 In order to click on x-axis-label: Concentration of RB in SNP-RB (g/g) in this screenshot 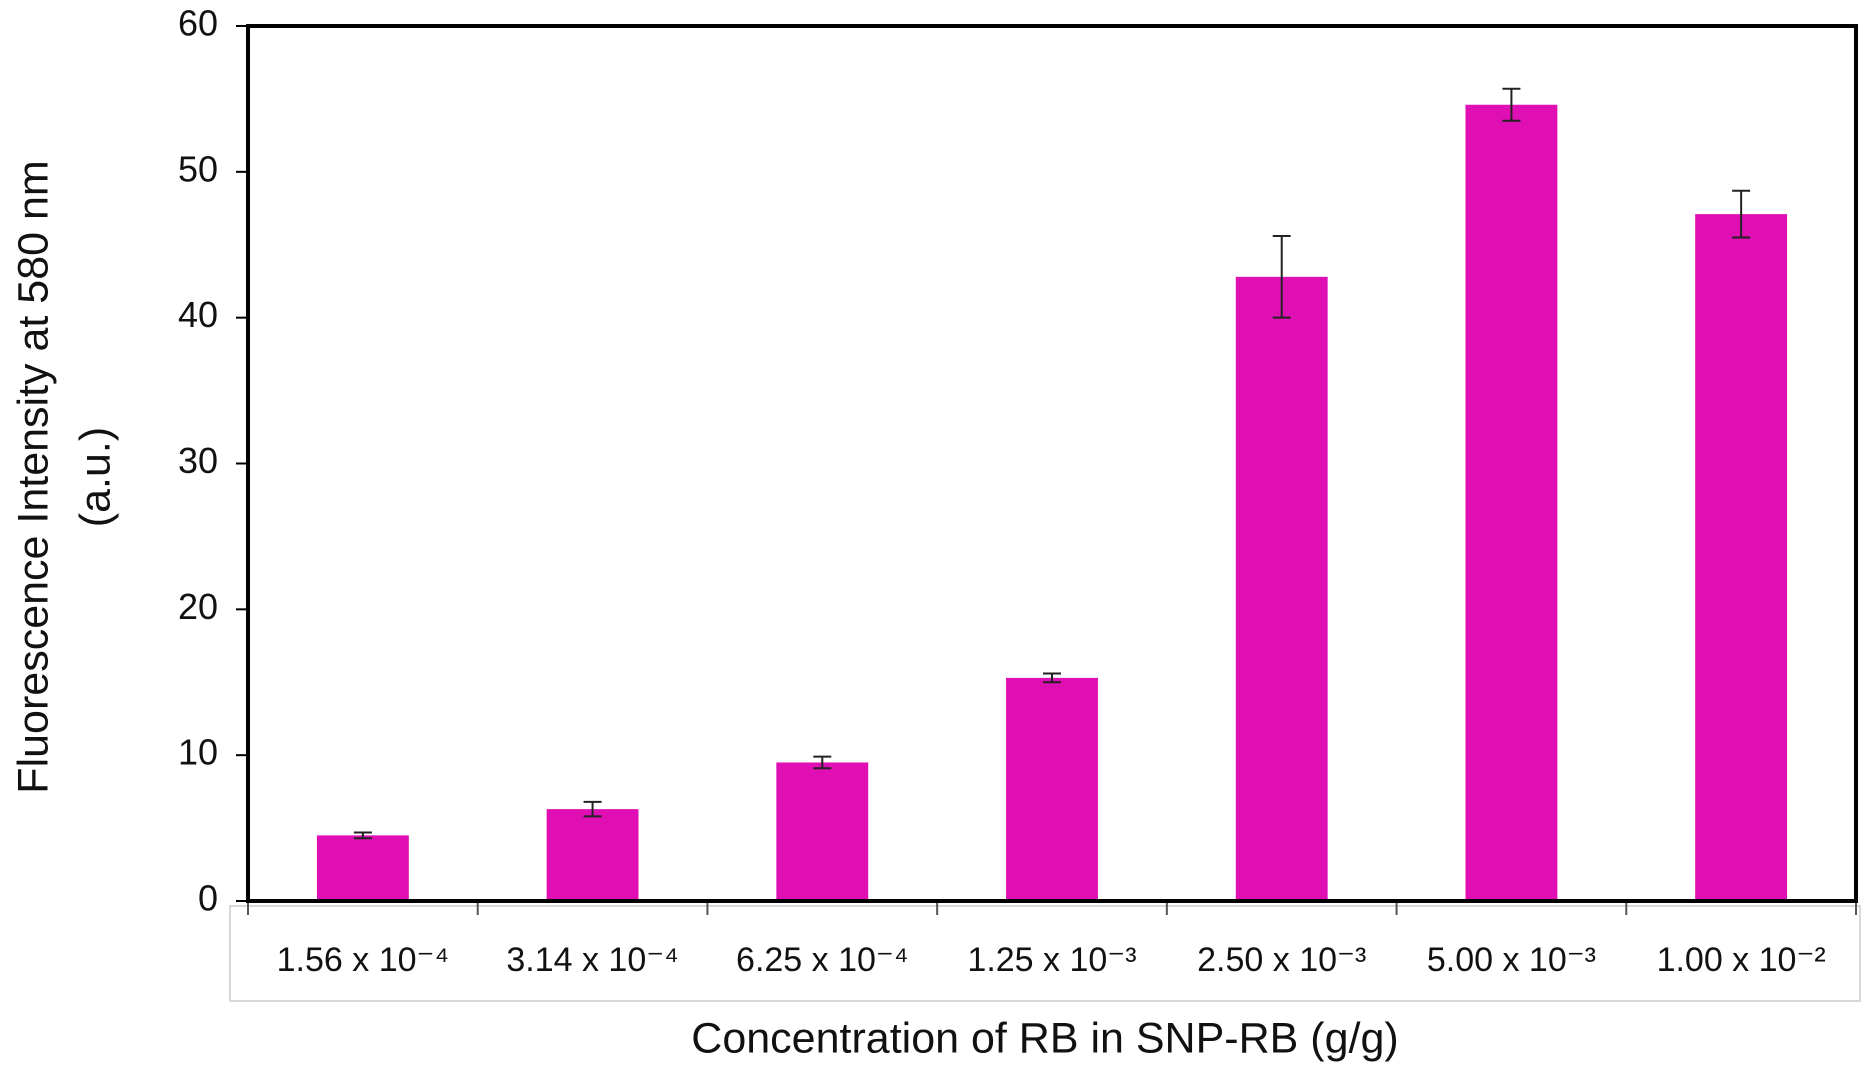, I will do `click(1044, 1038)`.